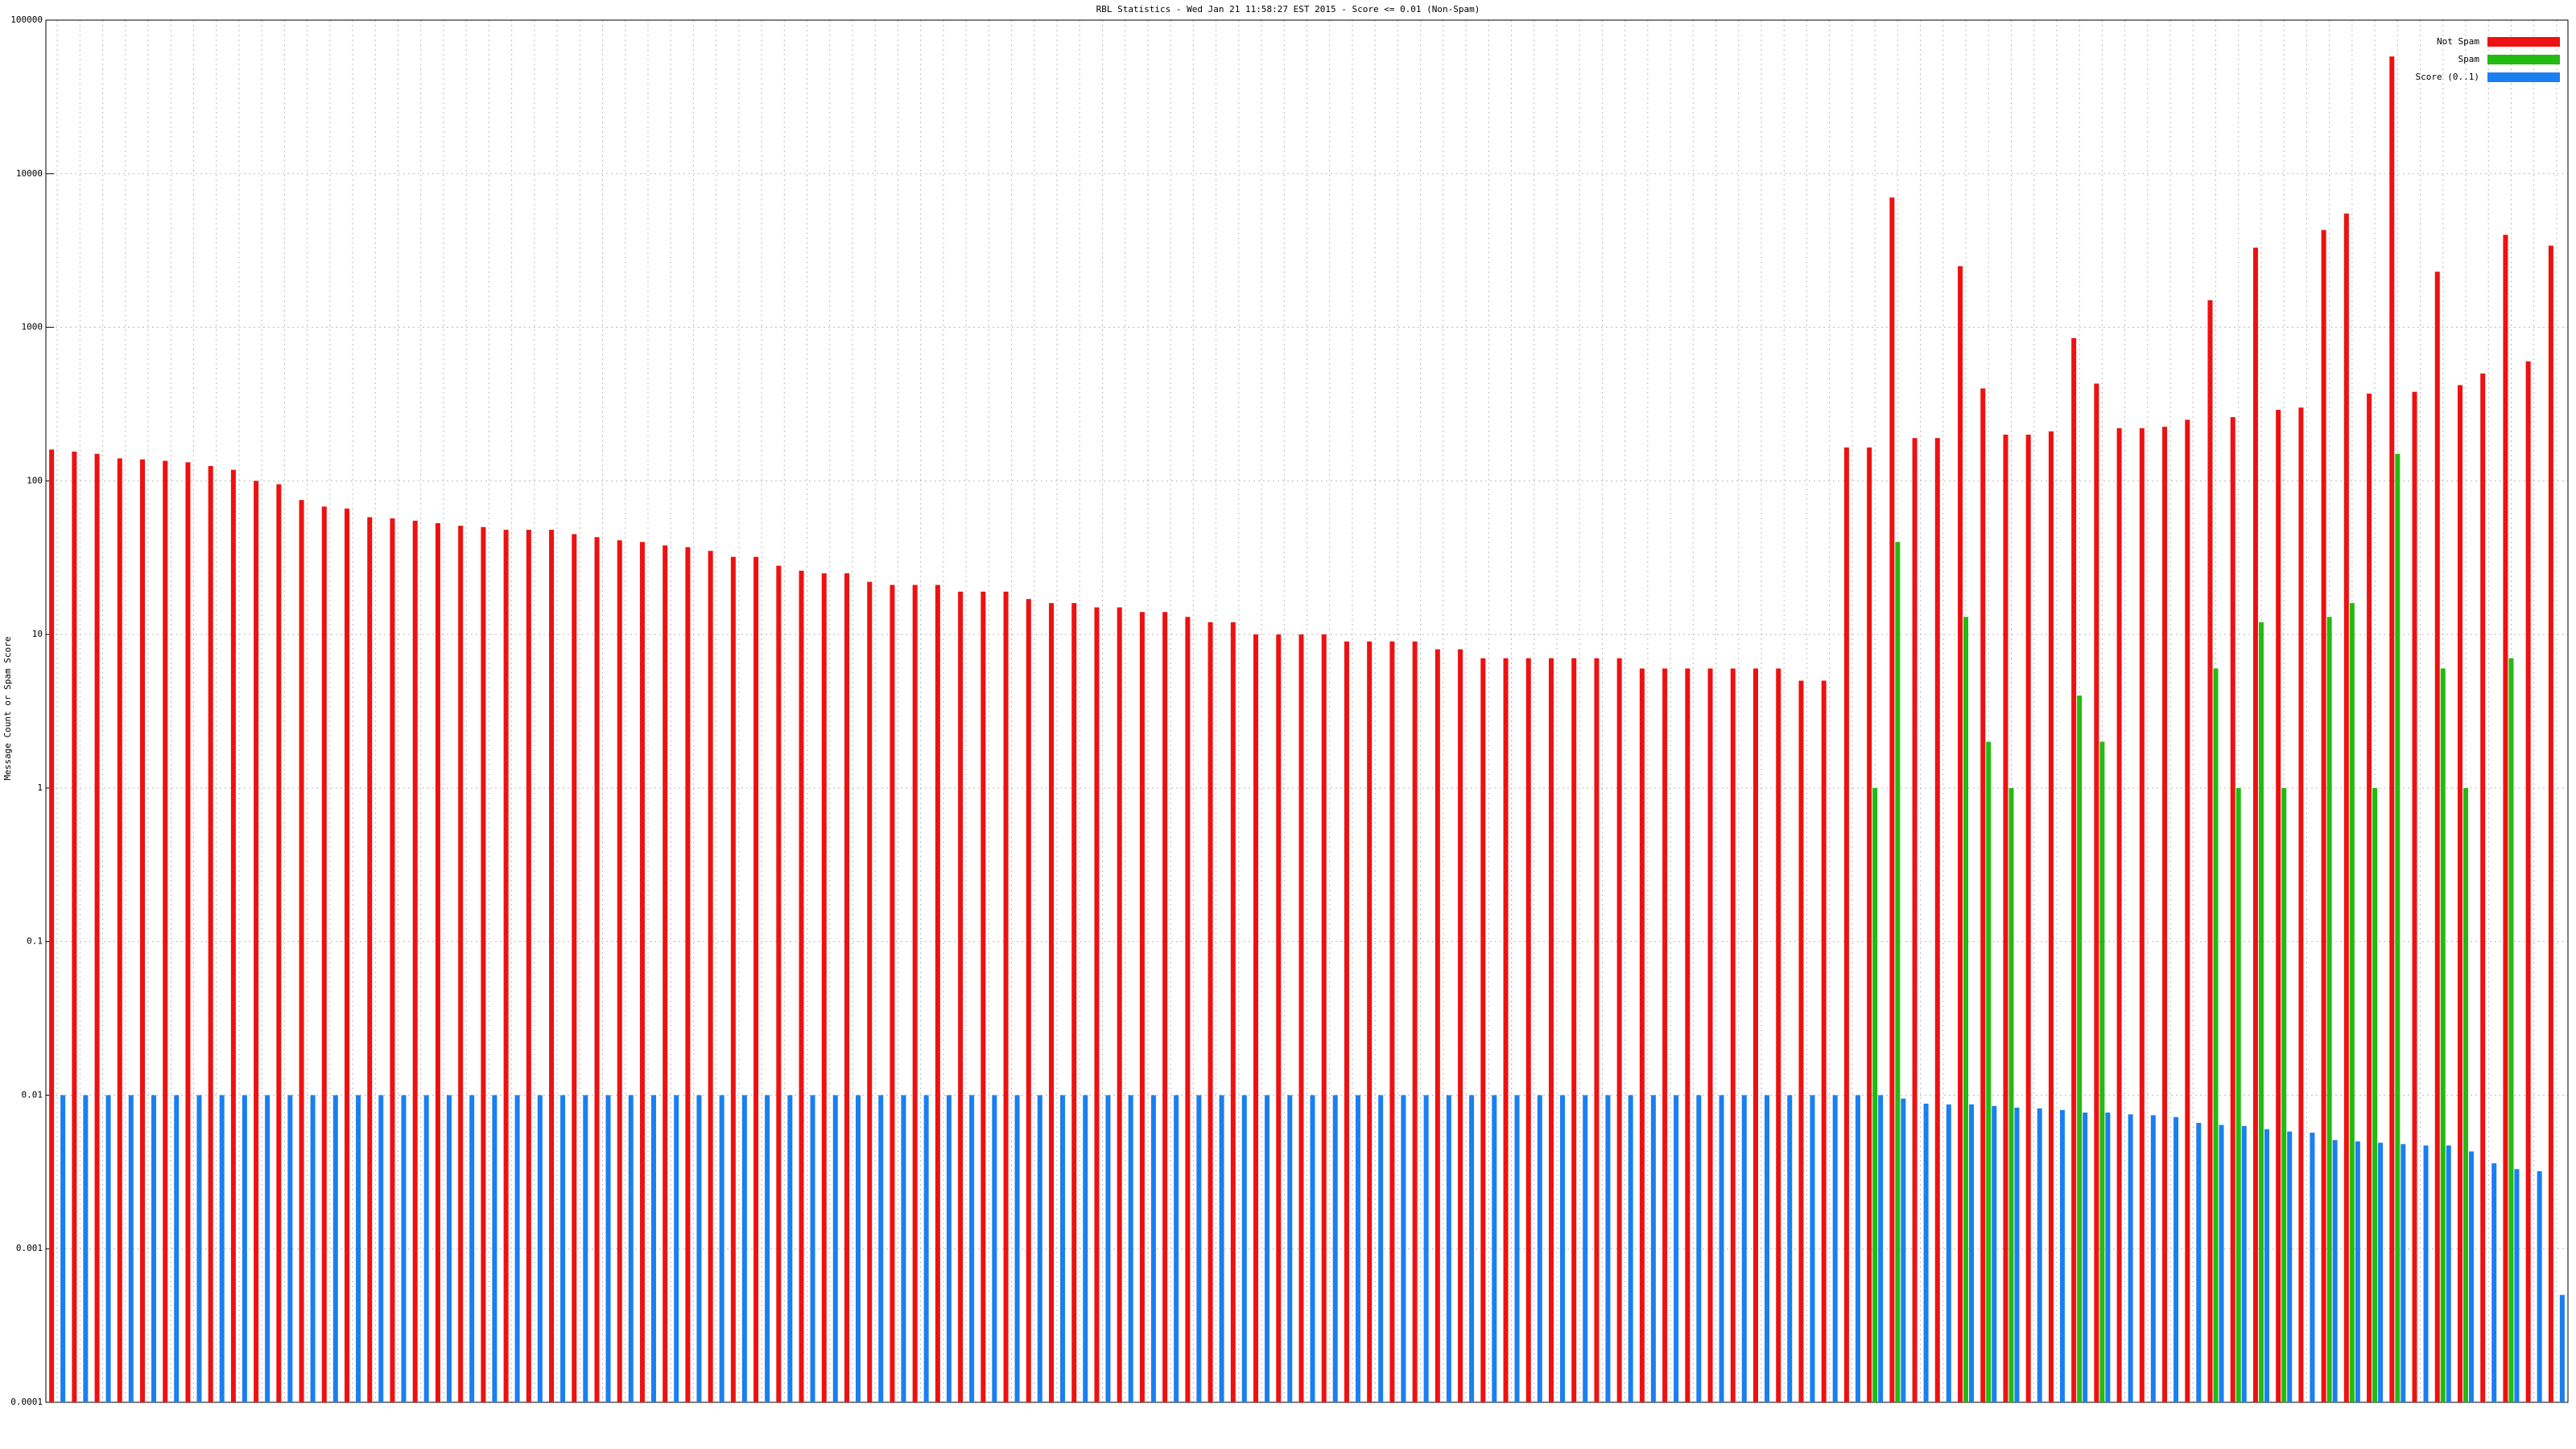 Image resolution: width=2576 pixels, height=1449 pixels. I want to click on y-tick-label: 100, so click(35, 480).